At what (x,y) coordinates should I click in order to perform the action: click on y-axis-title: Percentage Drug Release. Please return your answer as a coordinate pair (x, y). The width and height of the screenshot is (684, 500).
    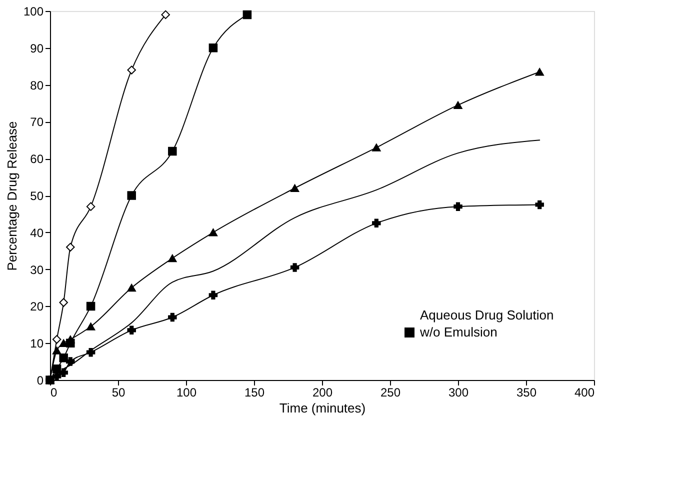
    Looking at the image, I should click on (12, 196).